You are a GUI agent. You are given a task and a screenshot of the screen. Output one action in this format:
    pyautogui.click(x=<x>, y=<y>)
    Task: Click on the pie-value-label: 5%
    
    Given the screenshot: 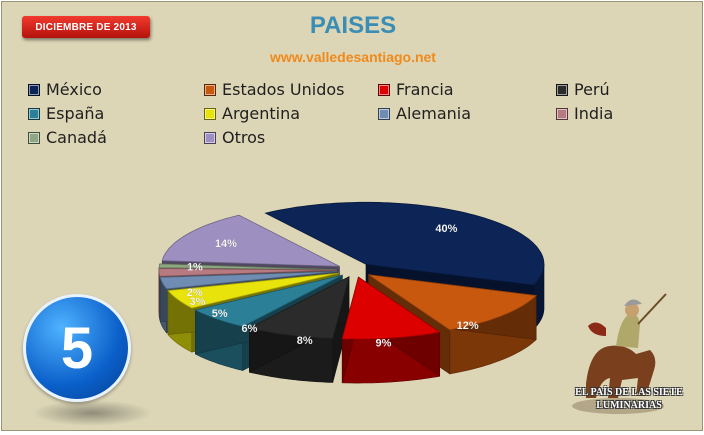 What is the action you would take?
    pyautogui.click(x=220, y=314)
    